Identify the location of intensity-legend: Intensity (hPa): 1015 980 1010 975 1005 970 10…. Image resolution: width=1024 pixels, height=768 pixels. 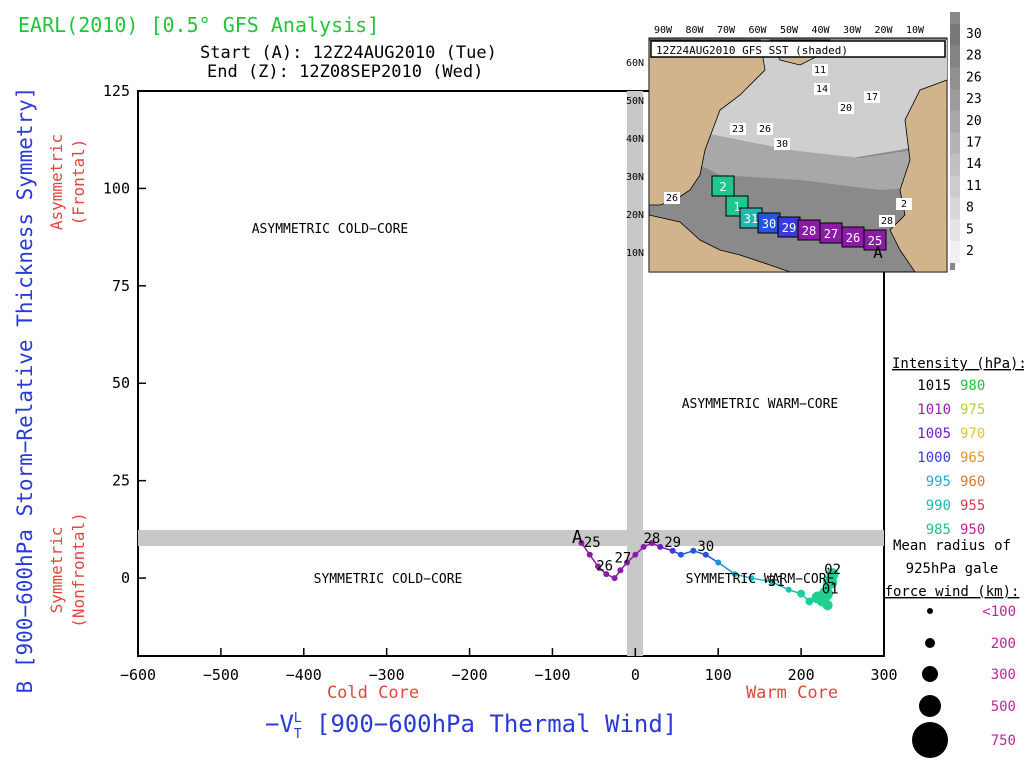
(958, 447).